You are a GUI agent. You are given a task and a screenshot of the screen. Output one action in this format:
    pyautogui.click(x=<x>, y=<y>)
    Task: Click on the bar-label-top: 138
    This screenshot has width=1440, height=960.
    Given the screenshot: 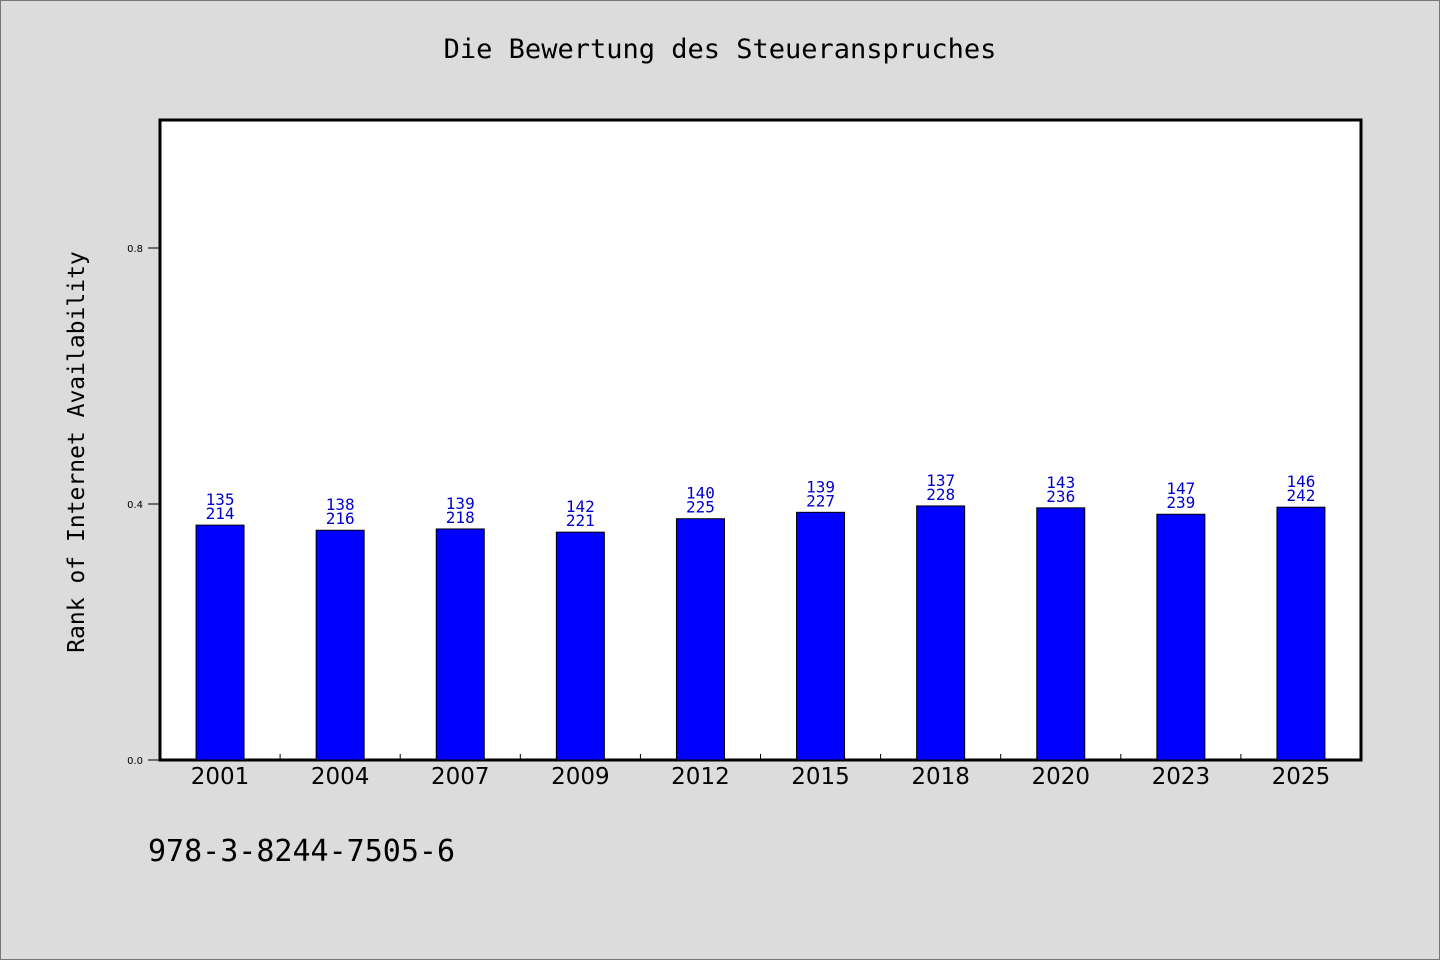 What is the action you would take?
    pyautogui.click(x=340, y=504)
    